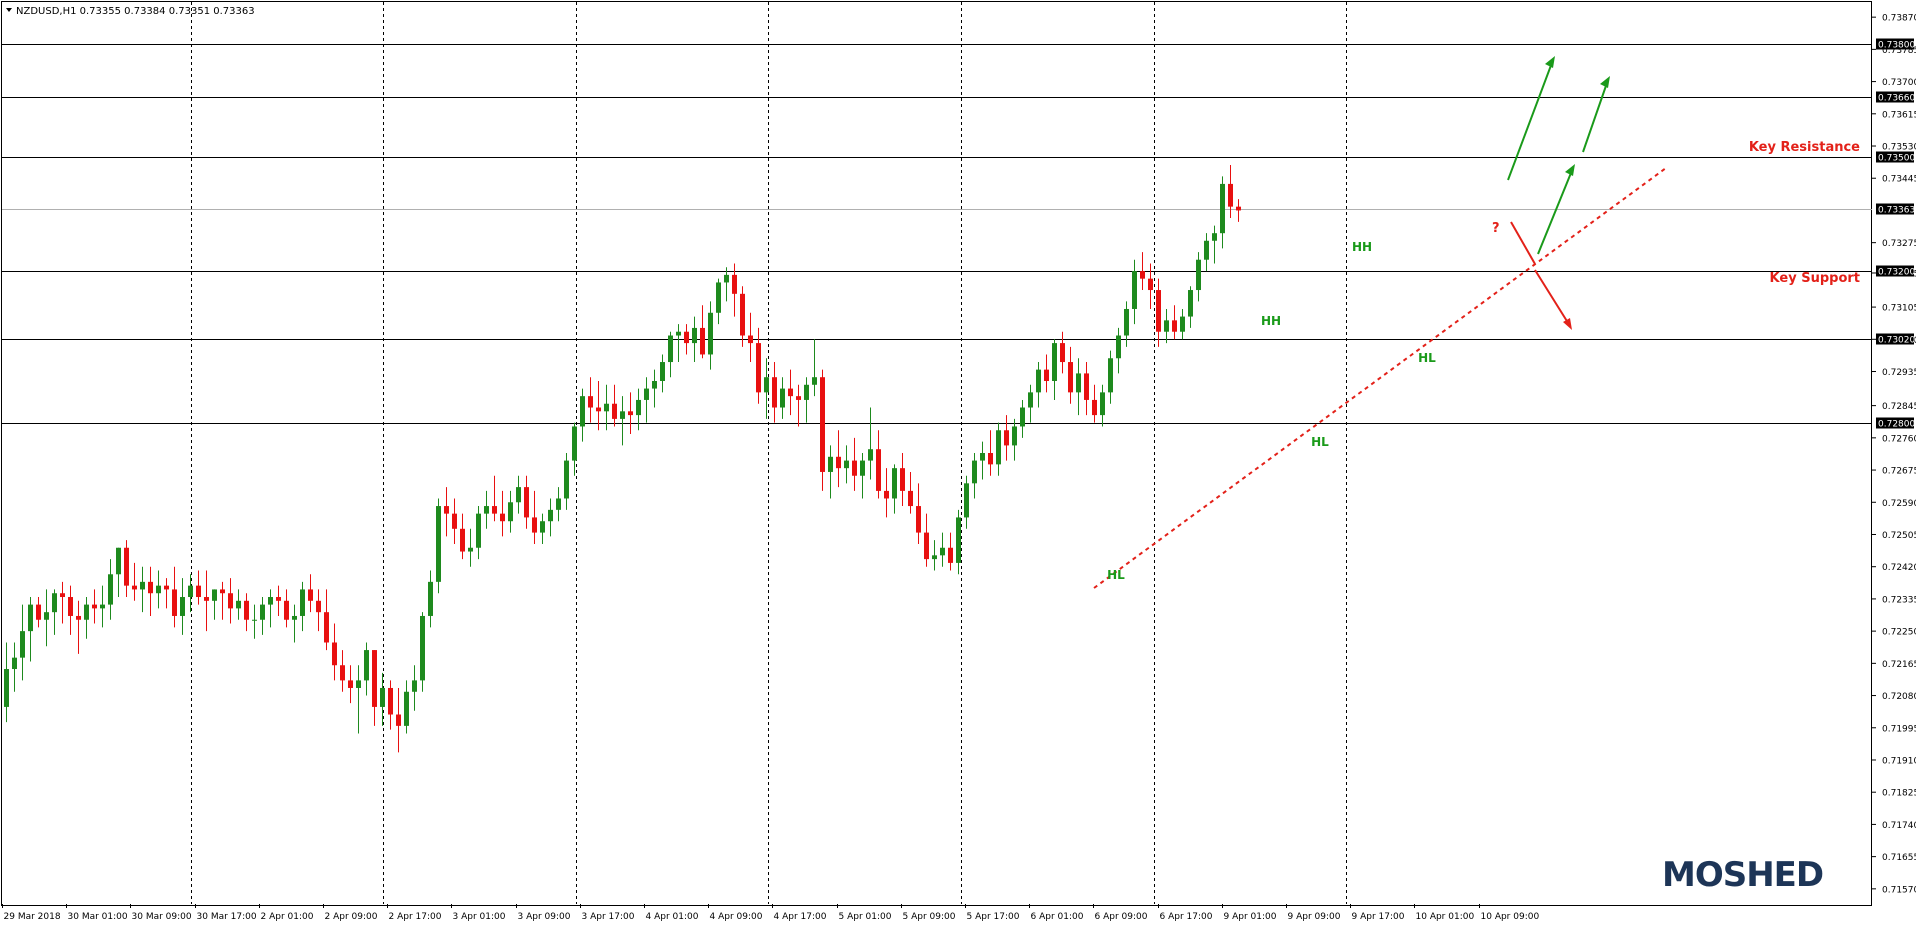 This screenshot has height=932, width=1916. What do you see at coordinates (1899, 697) in the screenshot?
I see `y-tick-label: 0.72080` at bounding box center [1899, 697].